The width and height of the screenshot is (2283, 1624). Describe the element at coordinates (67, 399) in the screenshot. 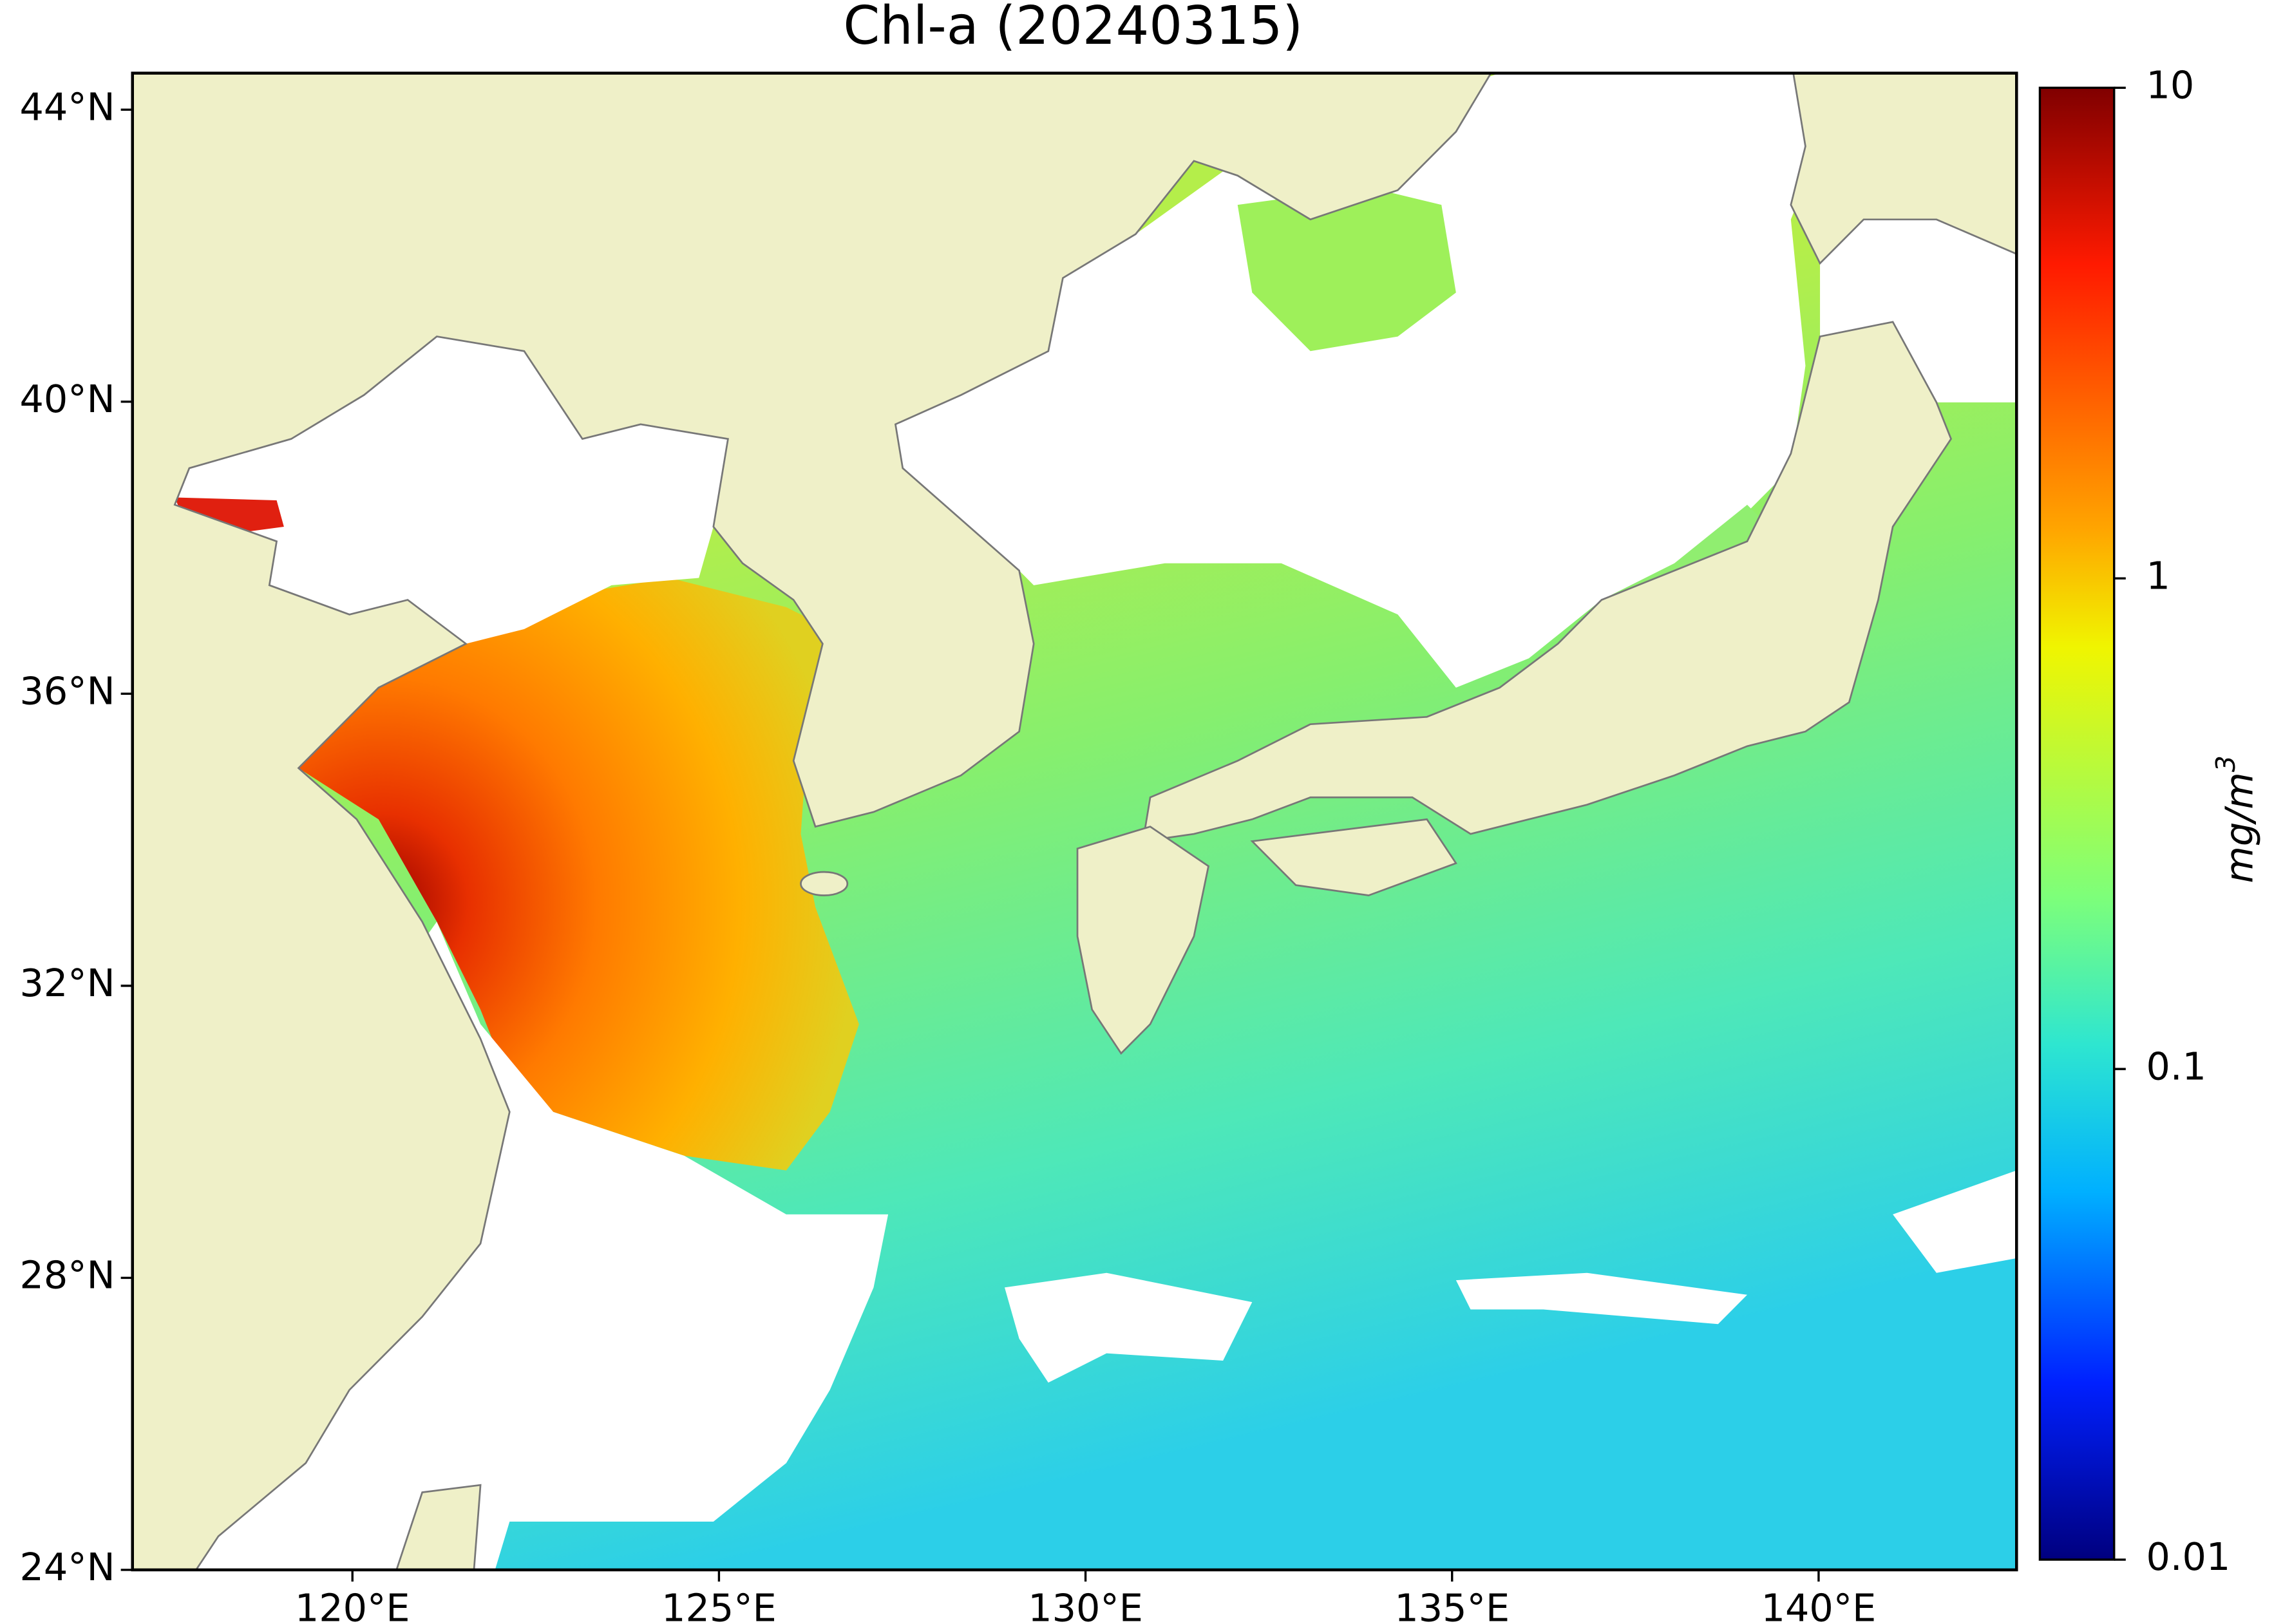

I see `y-tick-label: 40°N` at that location.